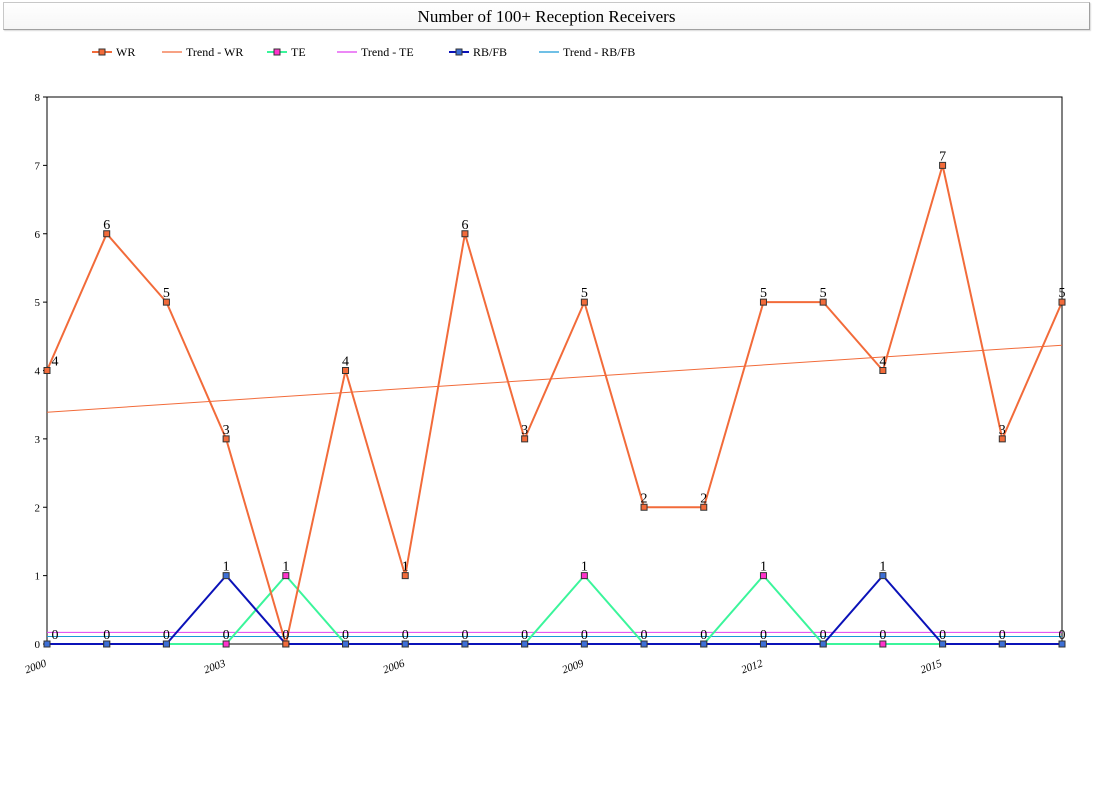  Describe the element at coordinates (38, 645) in the screenshot. I see `y-tick-label: 0` at that location.